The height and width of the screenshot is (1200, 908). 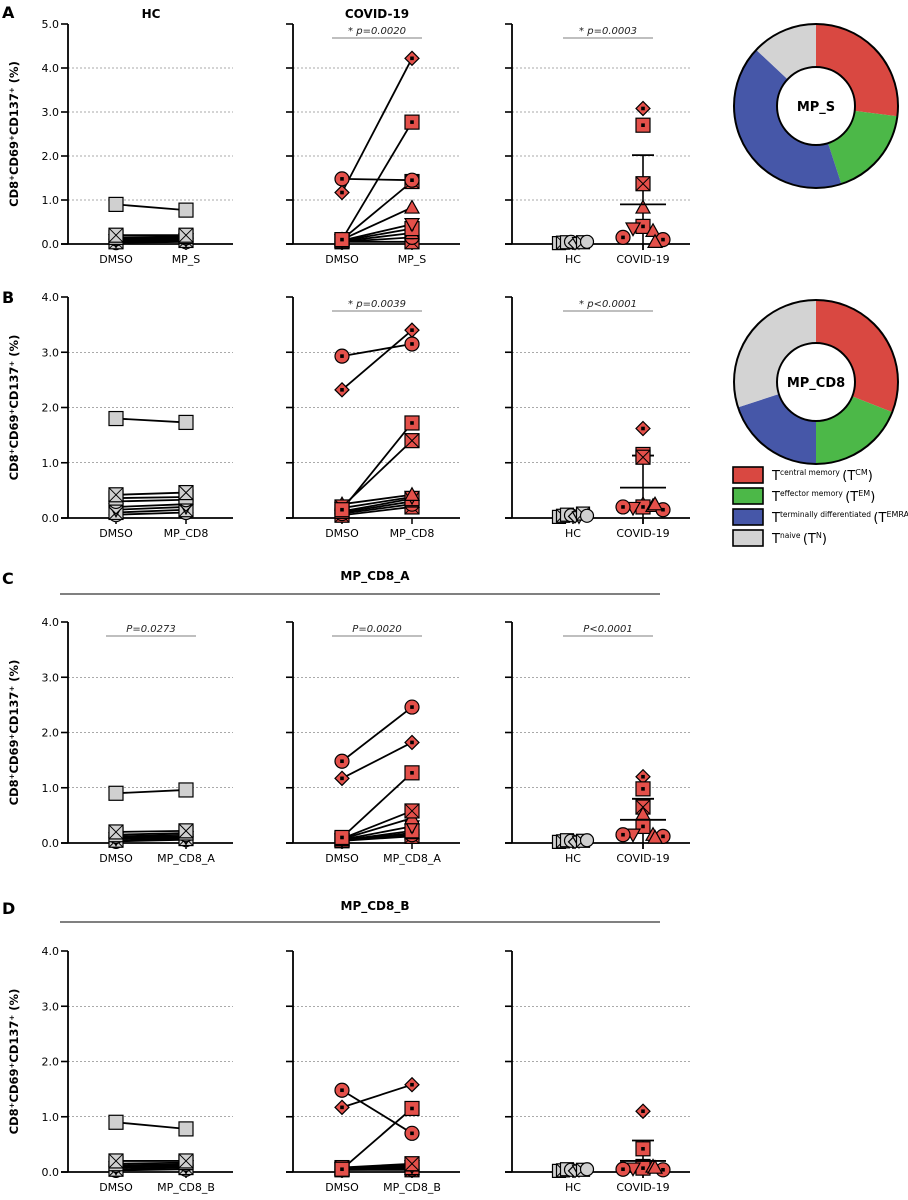 What do you see at coordinates (51, 297) in the screenshot?
I see `y-tick-label: 4.0` at bounding box center [51, 297].